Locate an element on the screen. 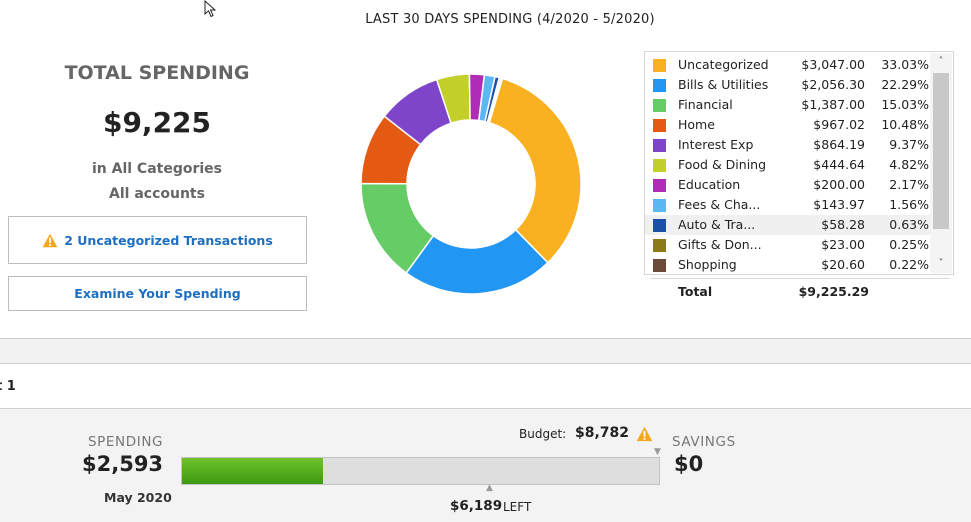 This screenshot has width=971, height=522. legend-category-amount: $3,047.00 is located at coordinates (833, 64).